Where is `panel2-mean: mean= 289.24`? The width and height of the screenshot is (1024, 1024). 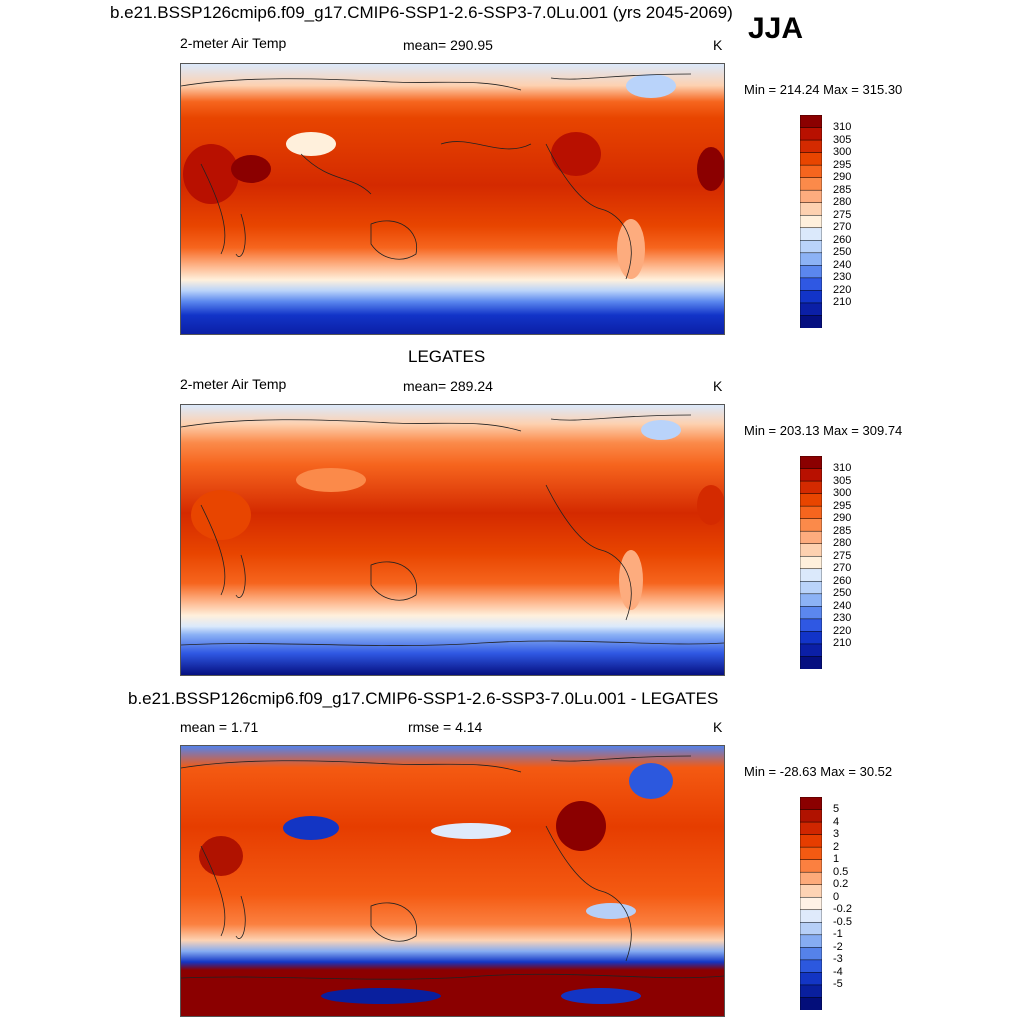
panel2-mean: mean= 289.24 is located at coordinates (448, 386).